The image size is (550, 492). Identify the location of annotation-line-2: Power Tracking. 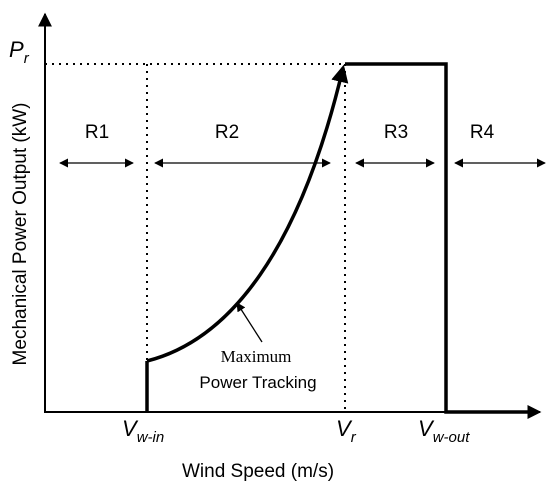
(257, 382).